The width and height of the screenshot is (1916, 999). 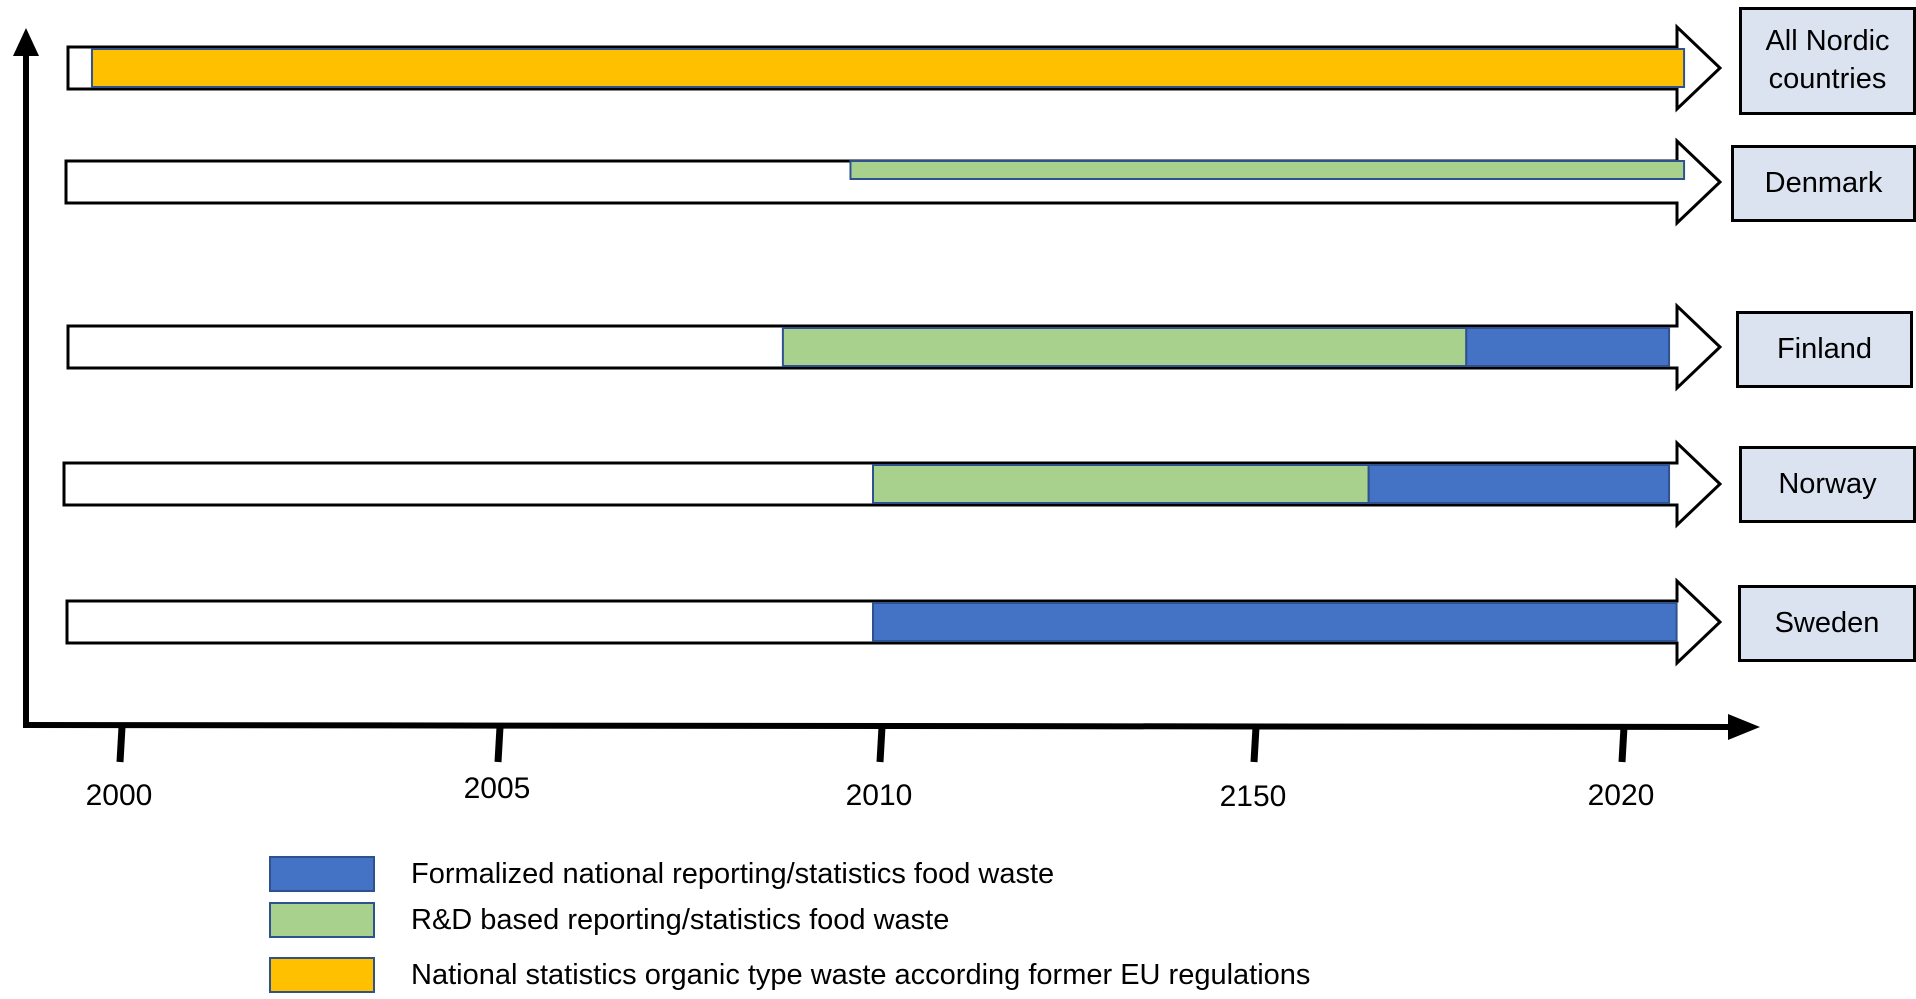 I want to click on x-tick-label: 2000, so click(x=119, y=795).